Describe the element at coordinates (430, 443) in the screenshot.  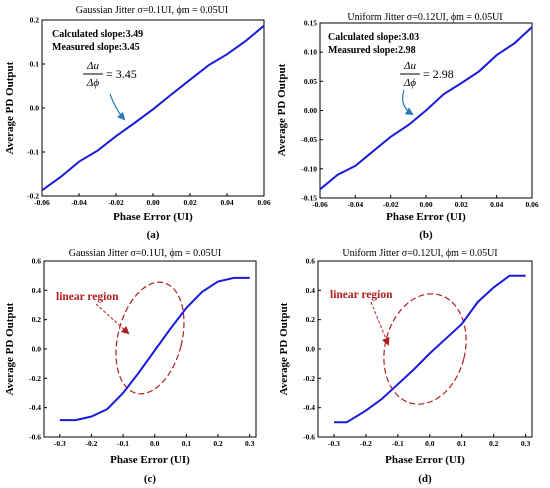
I see `panel-d-x-tick-label: 0.0` at that location.